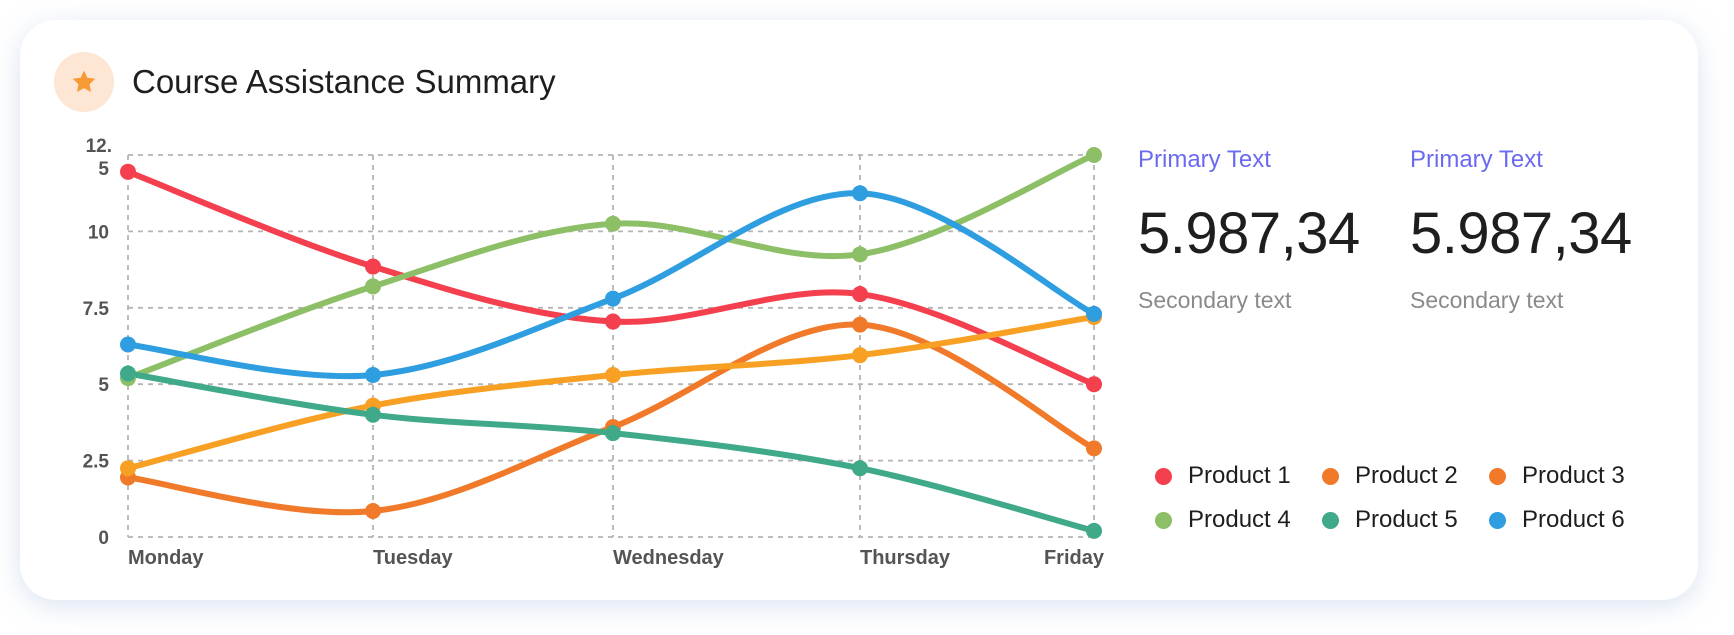 The height and width of the screenshot is (635, 1734). I want to click on legend-label: Product 3, so click(1573, 475).